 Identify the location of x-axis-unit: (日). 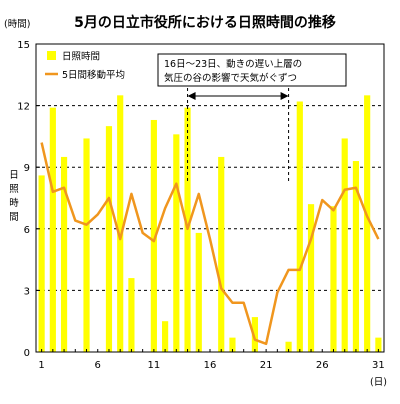
(378, 382).